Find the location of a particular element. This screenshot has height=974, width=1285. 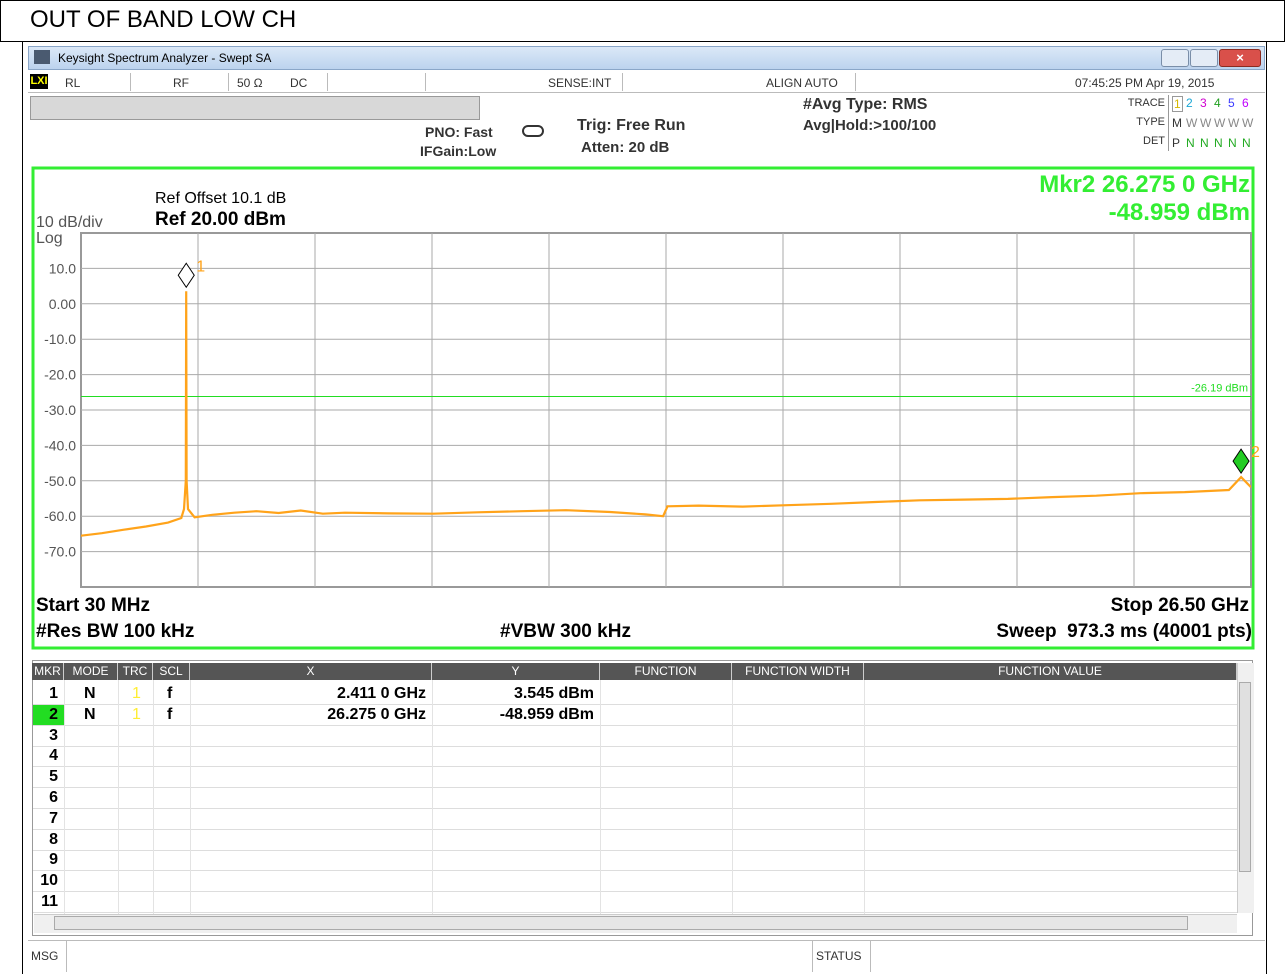

trace-panel-box is located at coordinates (1213, 123).